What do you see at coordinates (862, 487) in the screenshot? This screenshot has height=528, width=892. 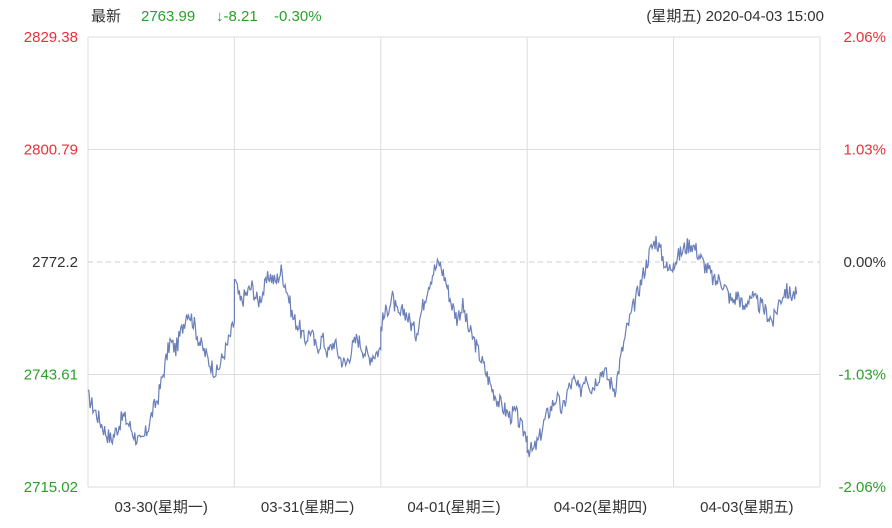 I see `y-tick-right: -2.06%` at bounding box center [862, 487].